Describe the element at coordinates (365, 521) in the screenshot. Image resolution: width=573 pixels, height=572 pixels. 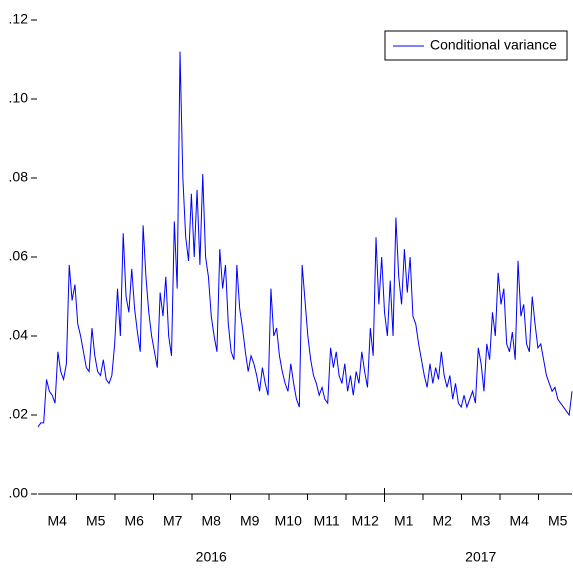
I see `x-tick-label: M12` at that location.